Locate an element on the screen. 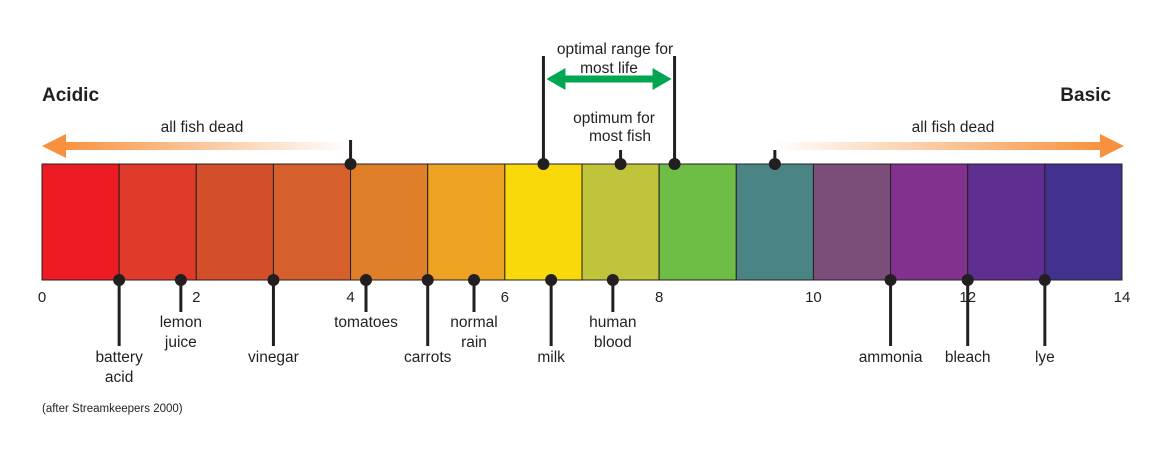 The image size is (1176, 449). tick-label-4: 4 is located at coordinates (350, 297).